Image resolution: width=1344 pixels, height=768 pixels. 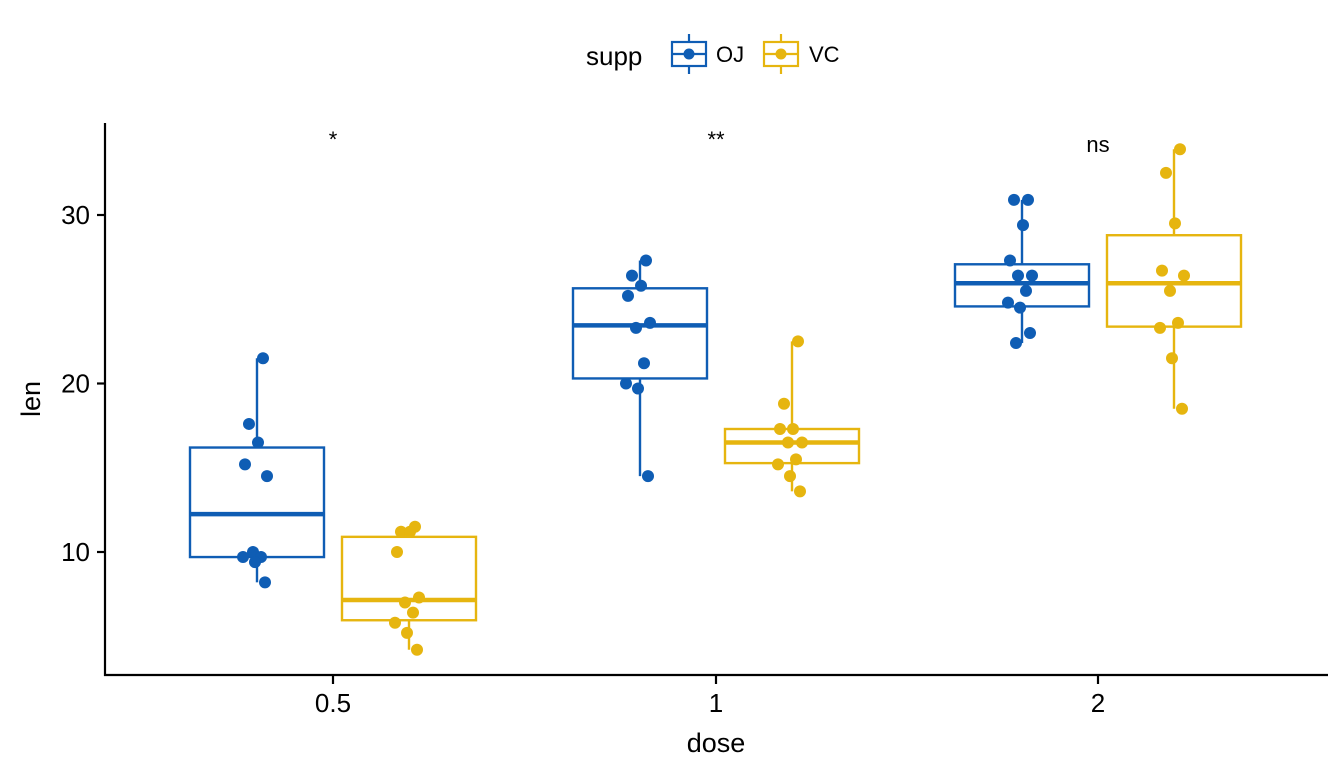 I want to click on significance-label: **, so click(x=716, y=139).